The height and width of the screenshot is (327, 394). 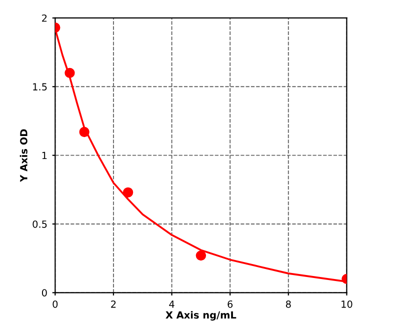 I want to click on x-tick-label: 6, so click(x=230, y=304).